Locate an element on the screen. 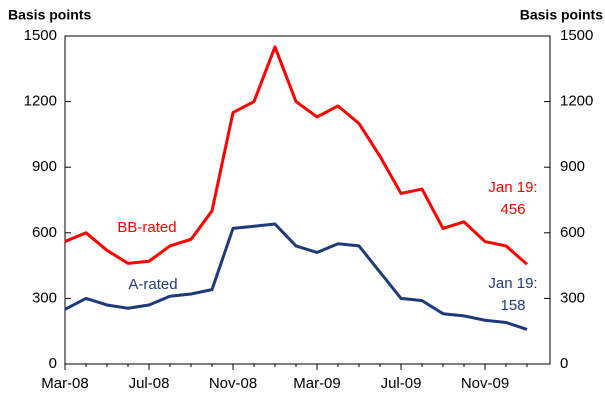 The width and height of the screenshot is (605, 401). y-tick-label: 1200 is located at coordinates (40, 101).